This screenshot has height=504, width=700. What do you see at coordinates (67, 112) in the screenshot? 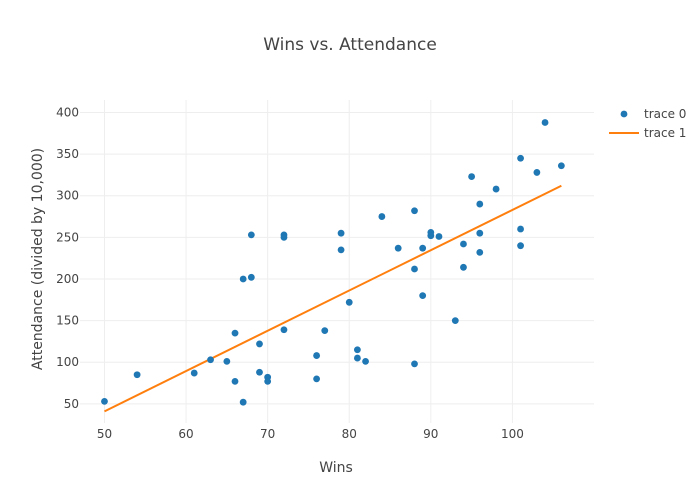
I see `y-tick-label: 400` at bounding box center [67, 112].